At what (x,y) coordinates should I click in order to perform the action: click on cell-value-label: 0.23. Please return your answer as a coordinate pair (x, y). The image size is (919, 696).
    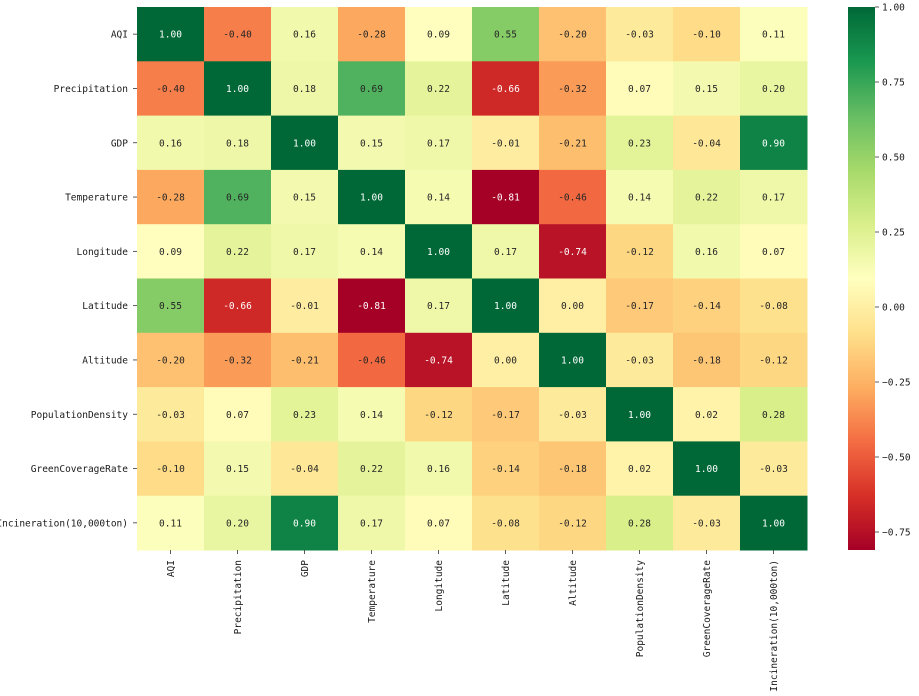
    Looking at the image, I should click on (304, 415).